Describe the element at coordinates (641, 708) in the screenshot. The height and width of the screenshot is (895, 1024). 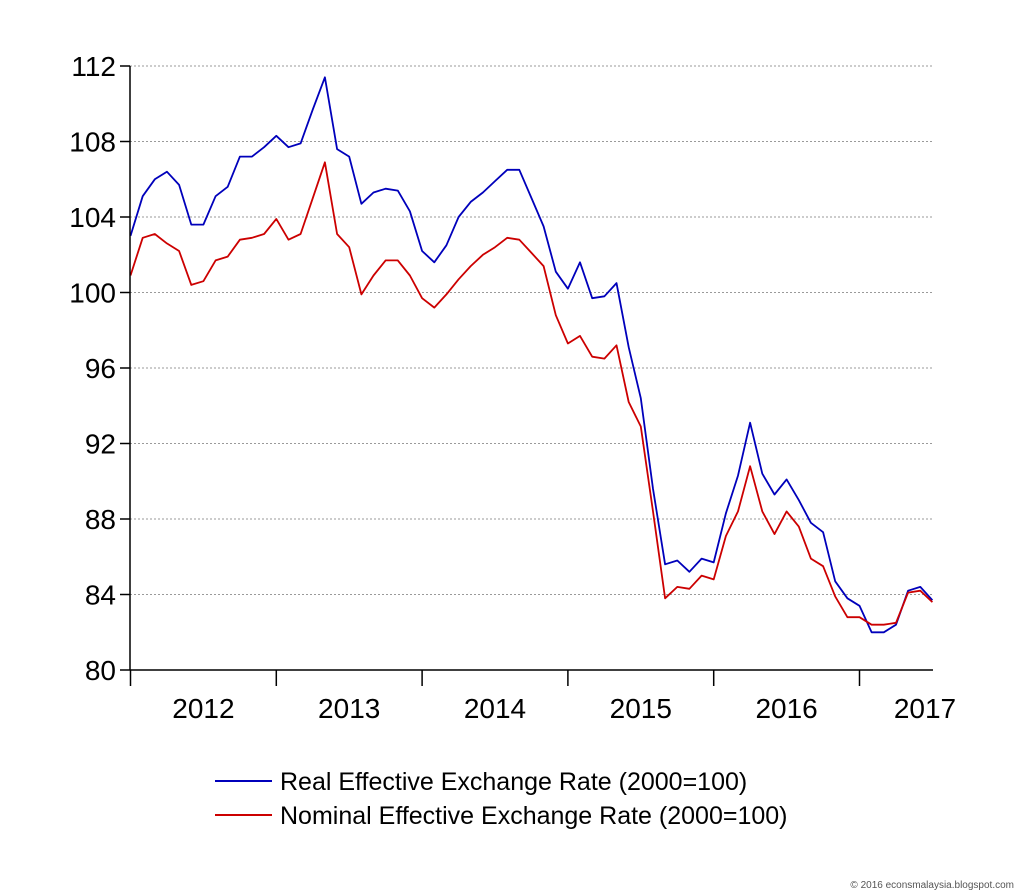
I see `x-tick-label: 2015` at that location.